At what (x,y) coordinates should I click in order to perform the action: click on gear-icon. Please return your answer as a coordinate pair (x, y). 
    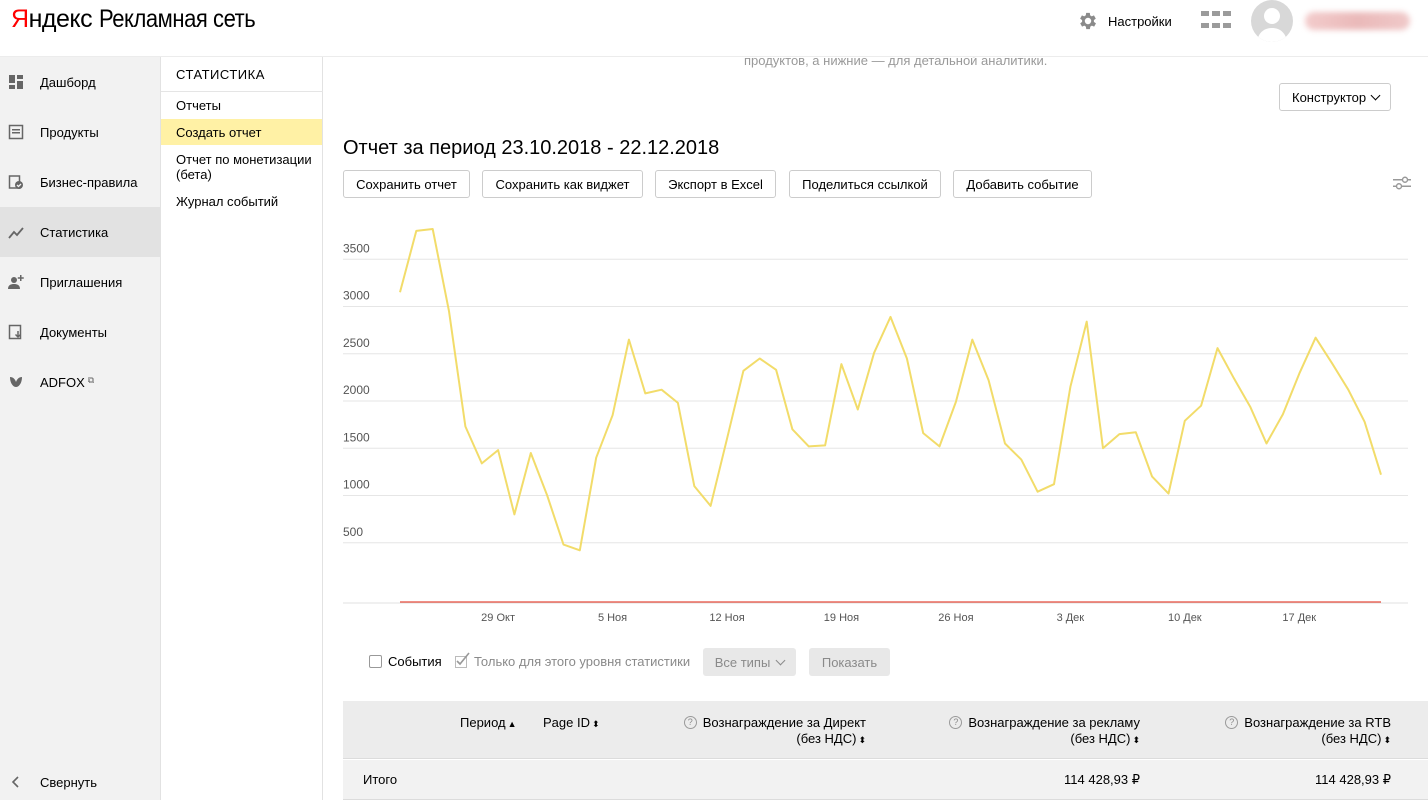
    Looking at the image, I should click on (1088, 21).